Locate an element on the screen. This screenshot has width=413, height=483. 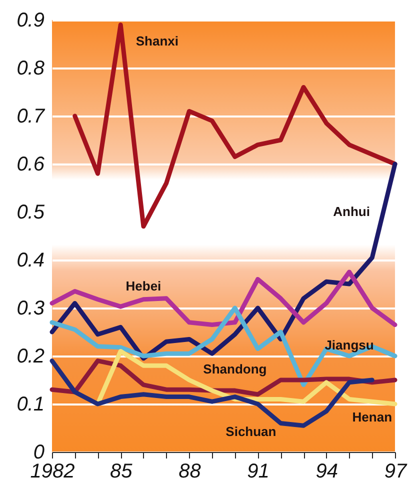
y-tick-label: 0.2 is located at coordinates (30, 357).